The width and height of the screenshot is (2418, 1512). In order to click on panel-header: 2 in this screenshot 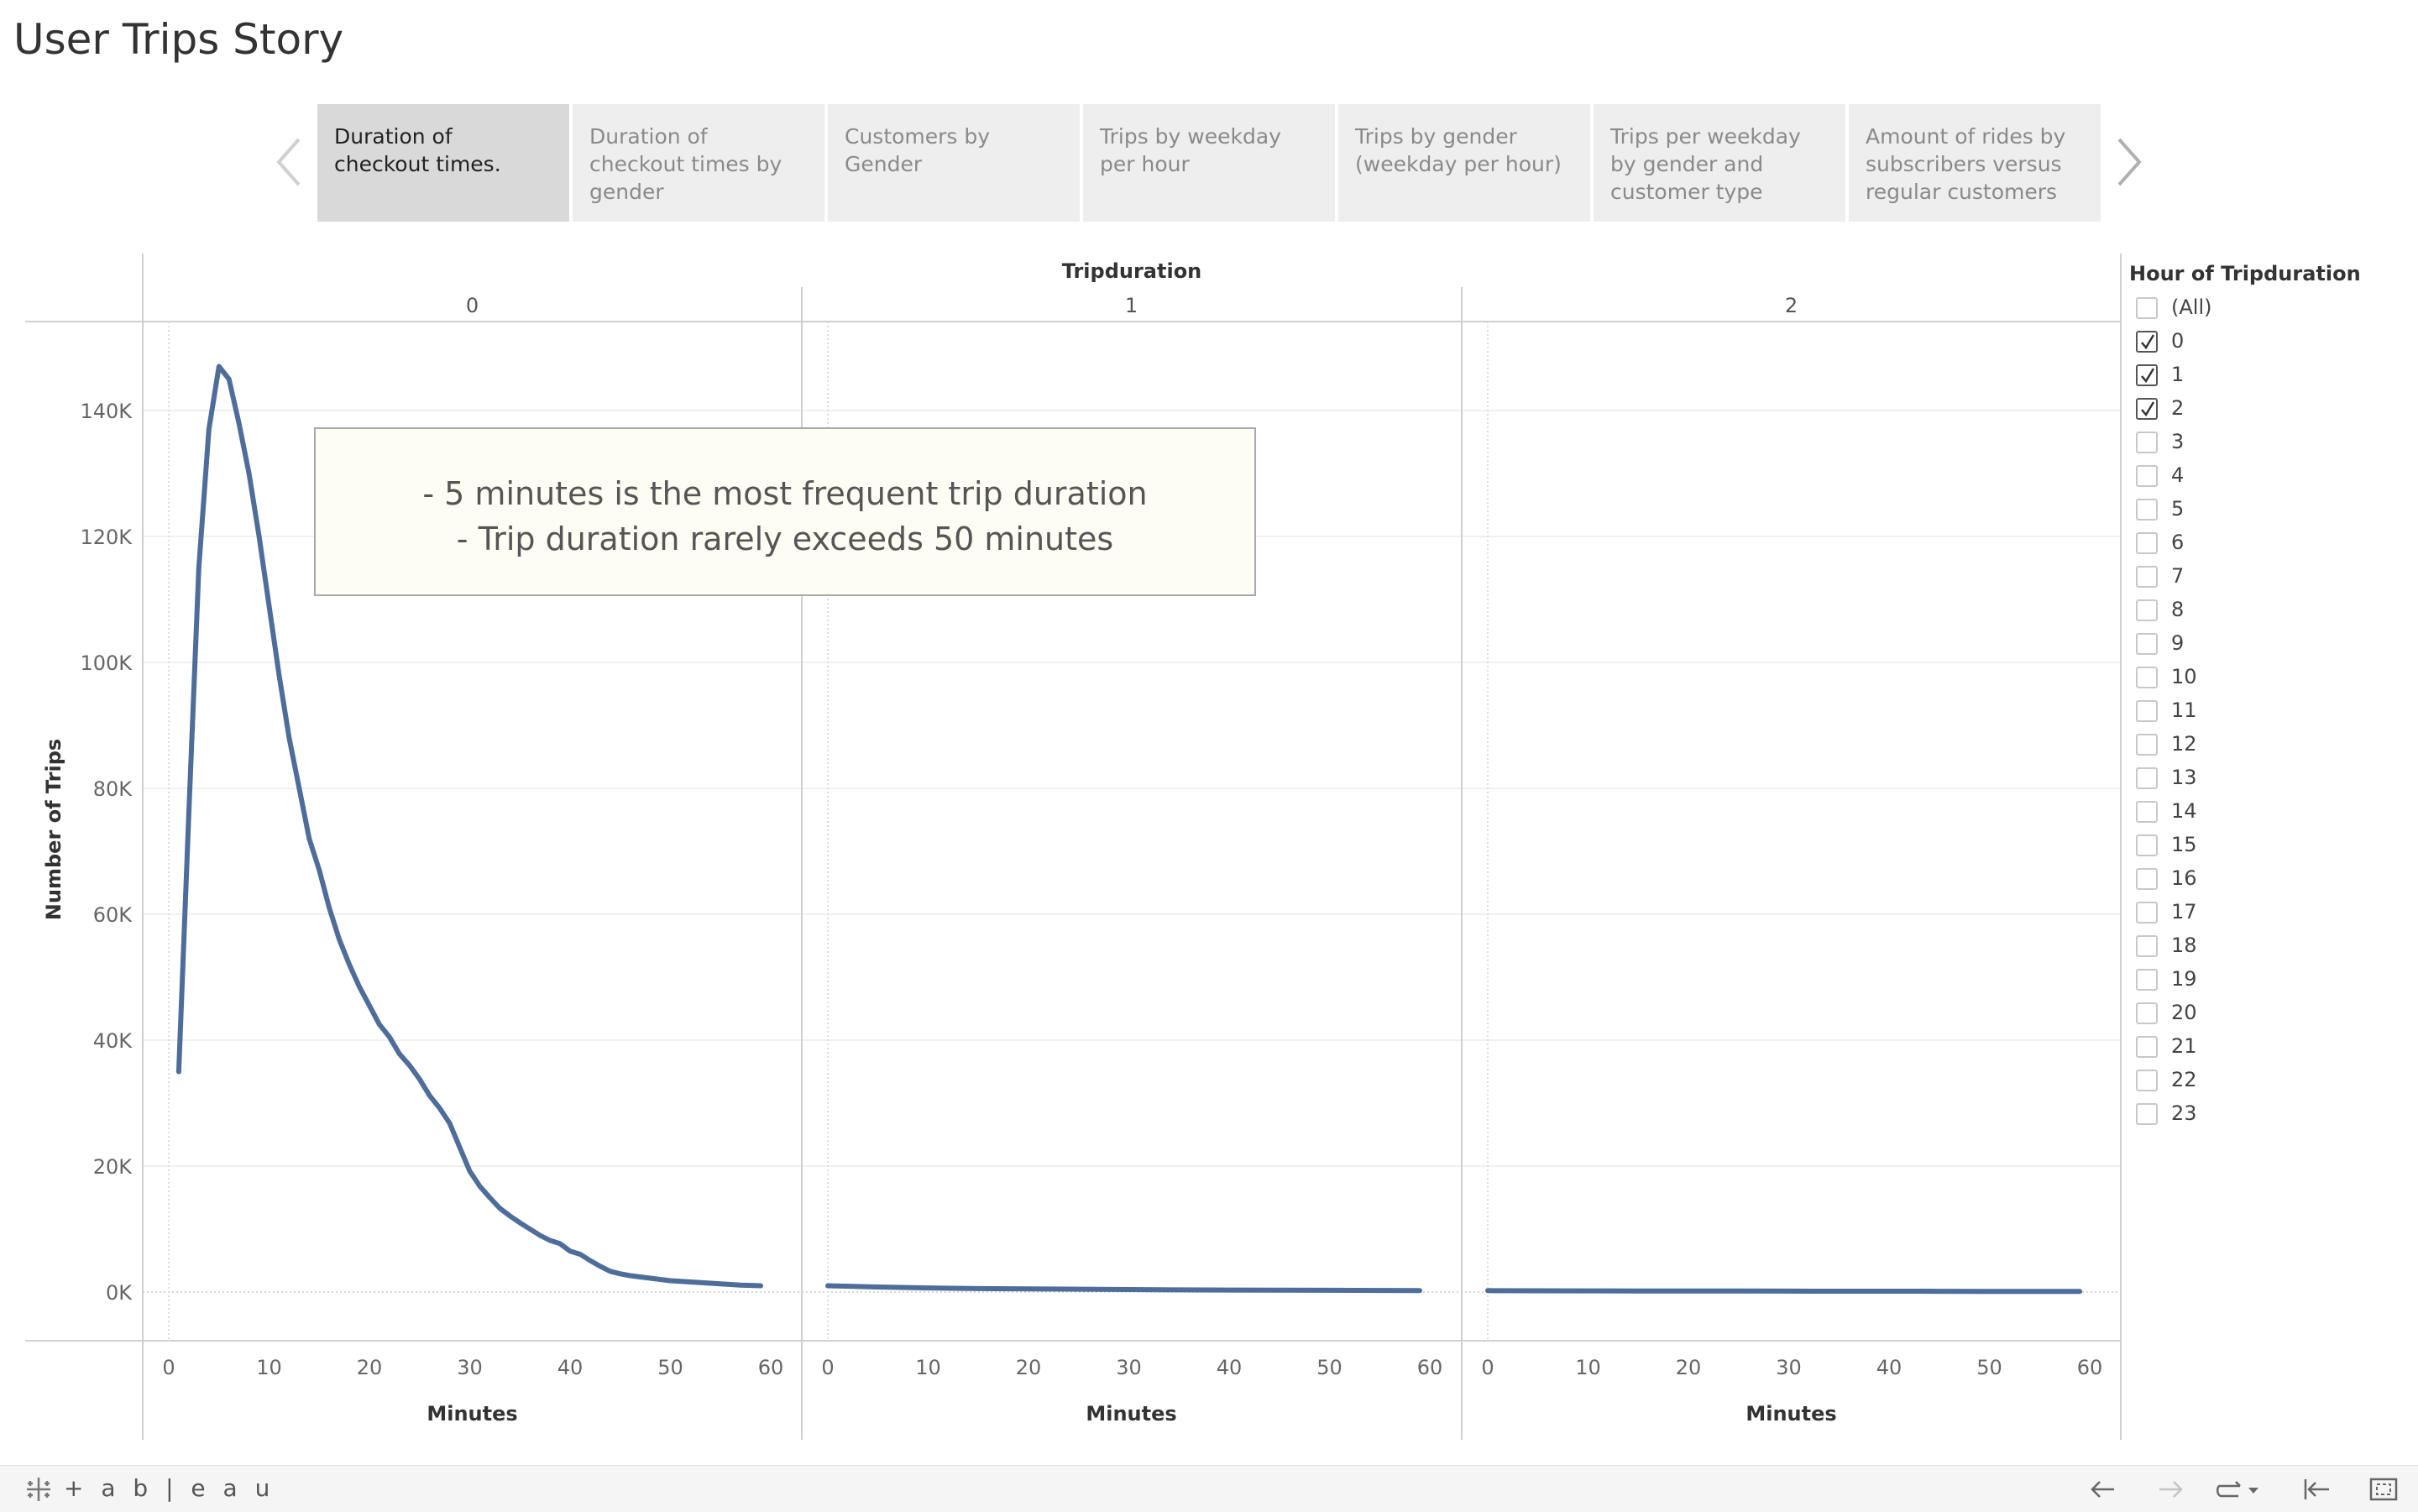, I will do `click(1791, 305)`.